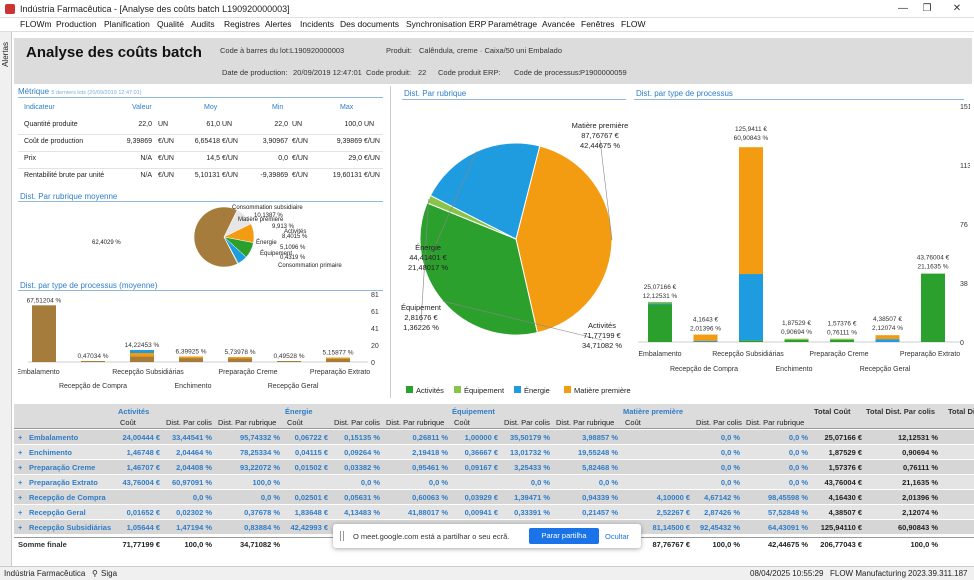  What do you see at coordinates (70, 527) in the screenshot?
I see `row-label: Recepção Subsidiárias` at bounding box center [70, 527].